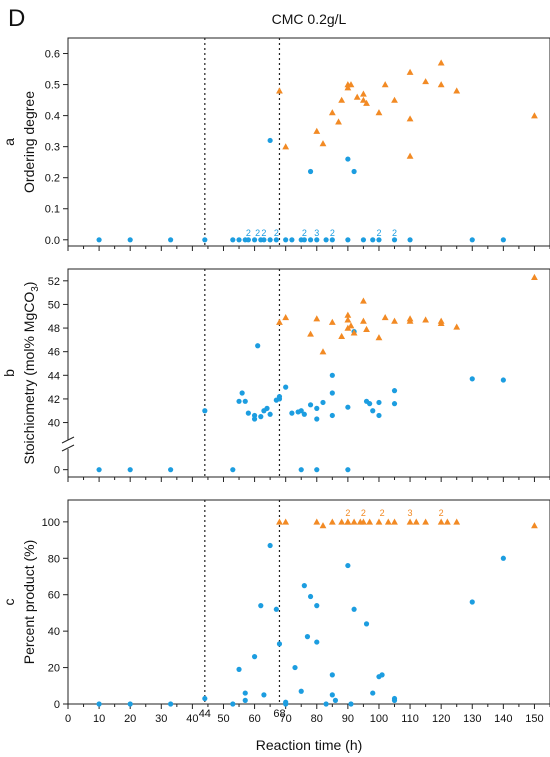 The height and width of the screenshot is (757, 550). I want to click on x-tick-label: 40, so click(192, 719).